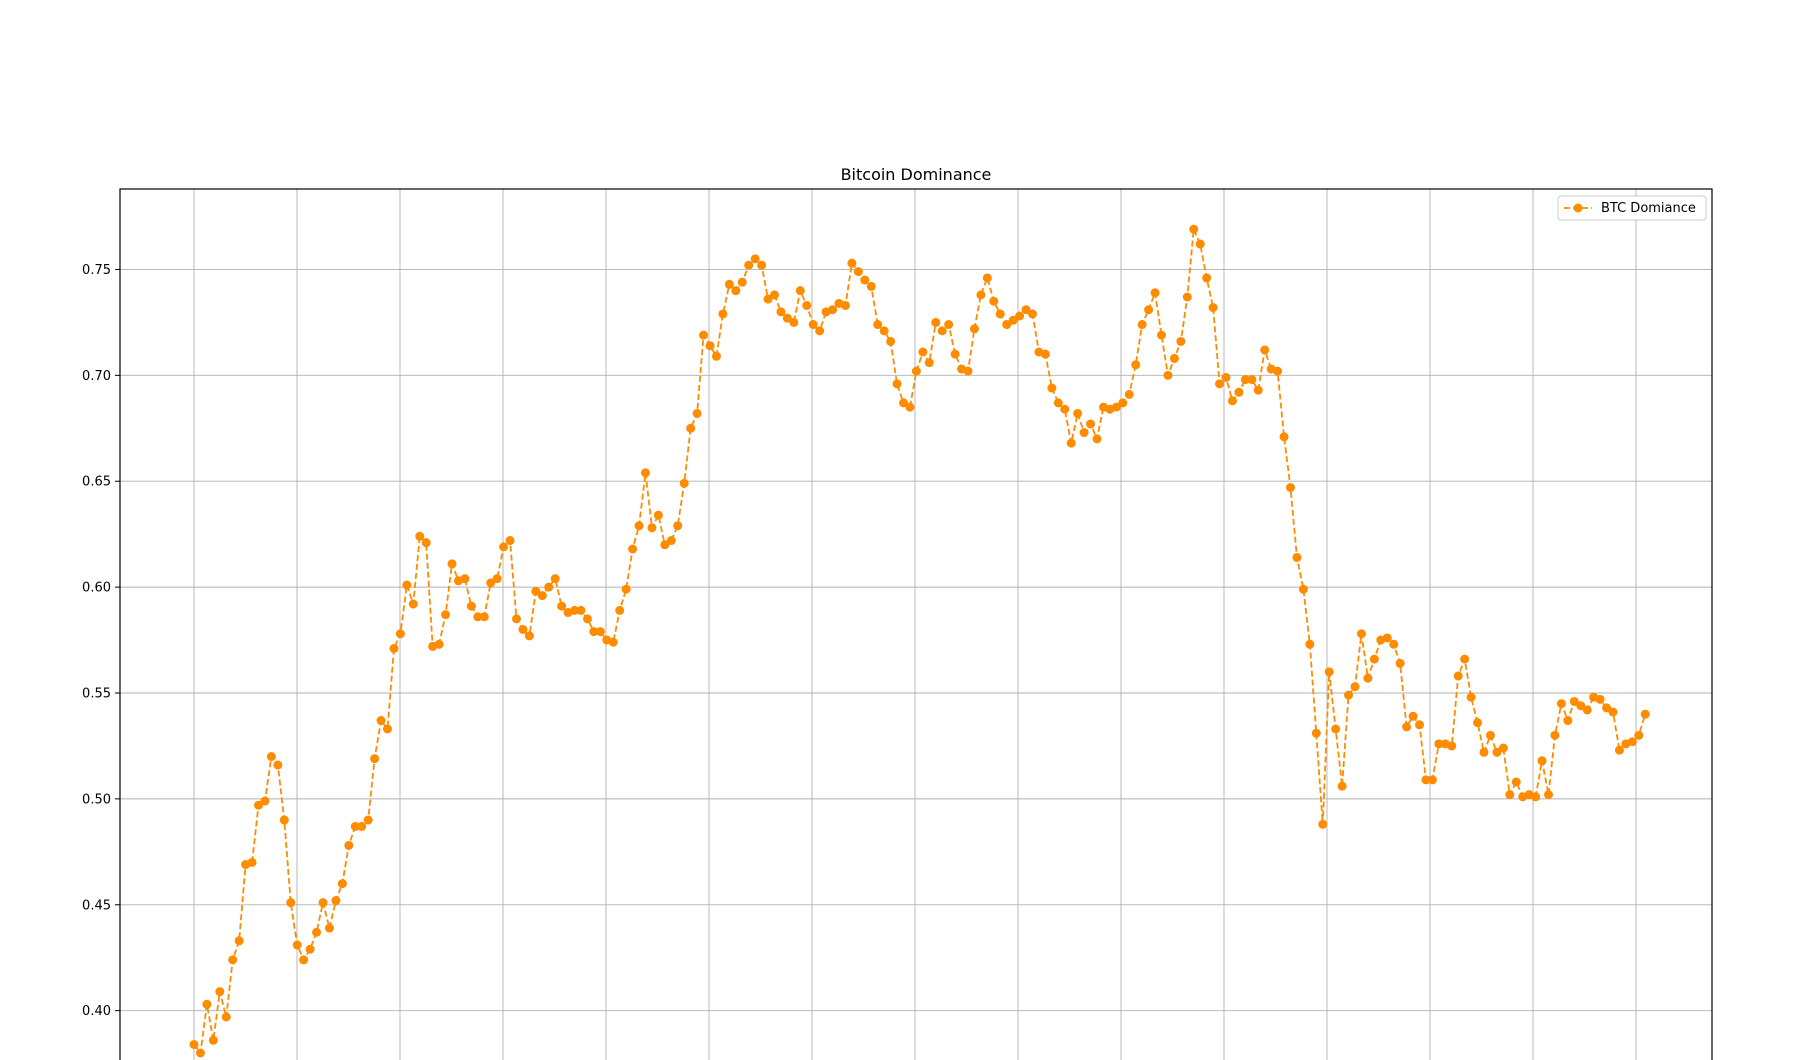  What do you see at coordinates (96, 799) in the screenshot?
I see `y-tick-label: 0.50` at bounding box center [96, 799].